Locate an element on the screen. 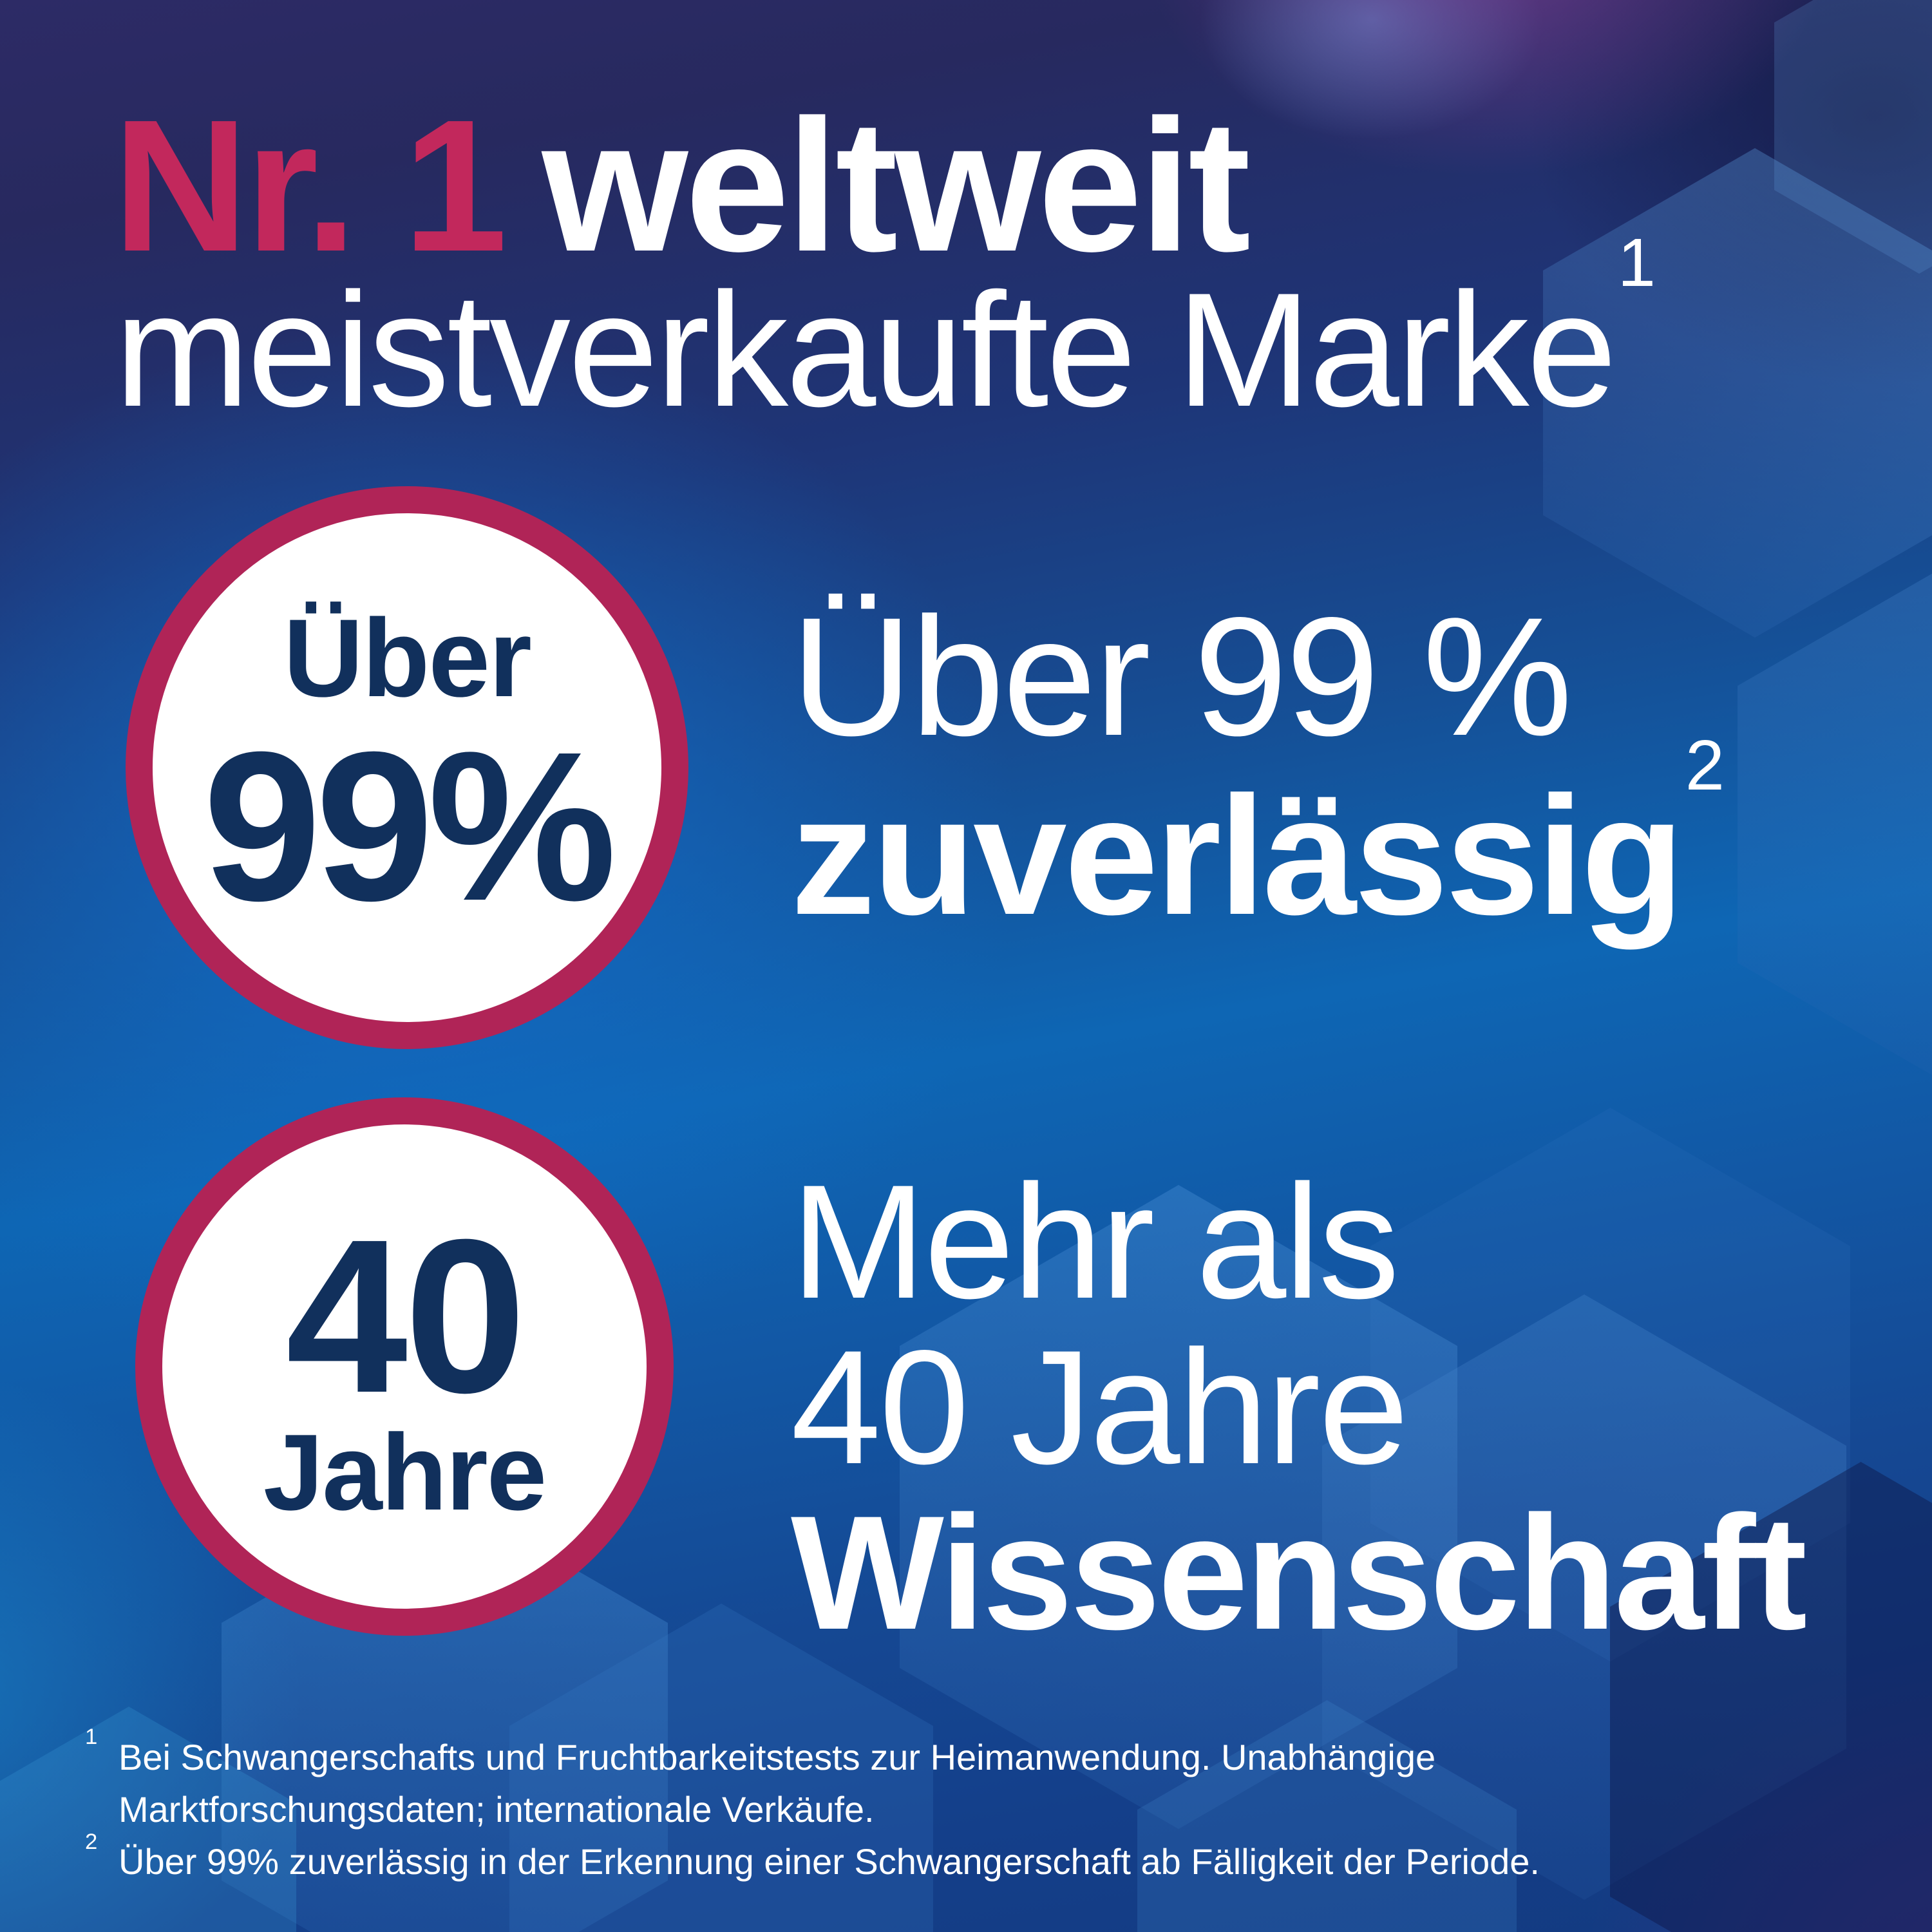 The height and width of the screenshot is (1932, 1932). claim-reliability: Über 99 % zuverlässig2 is located at coordinates (1258, 763).